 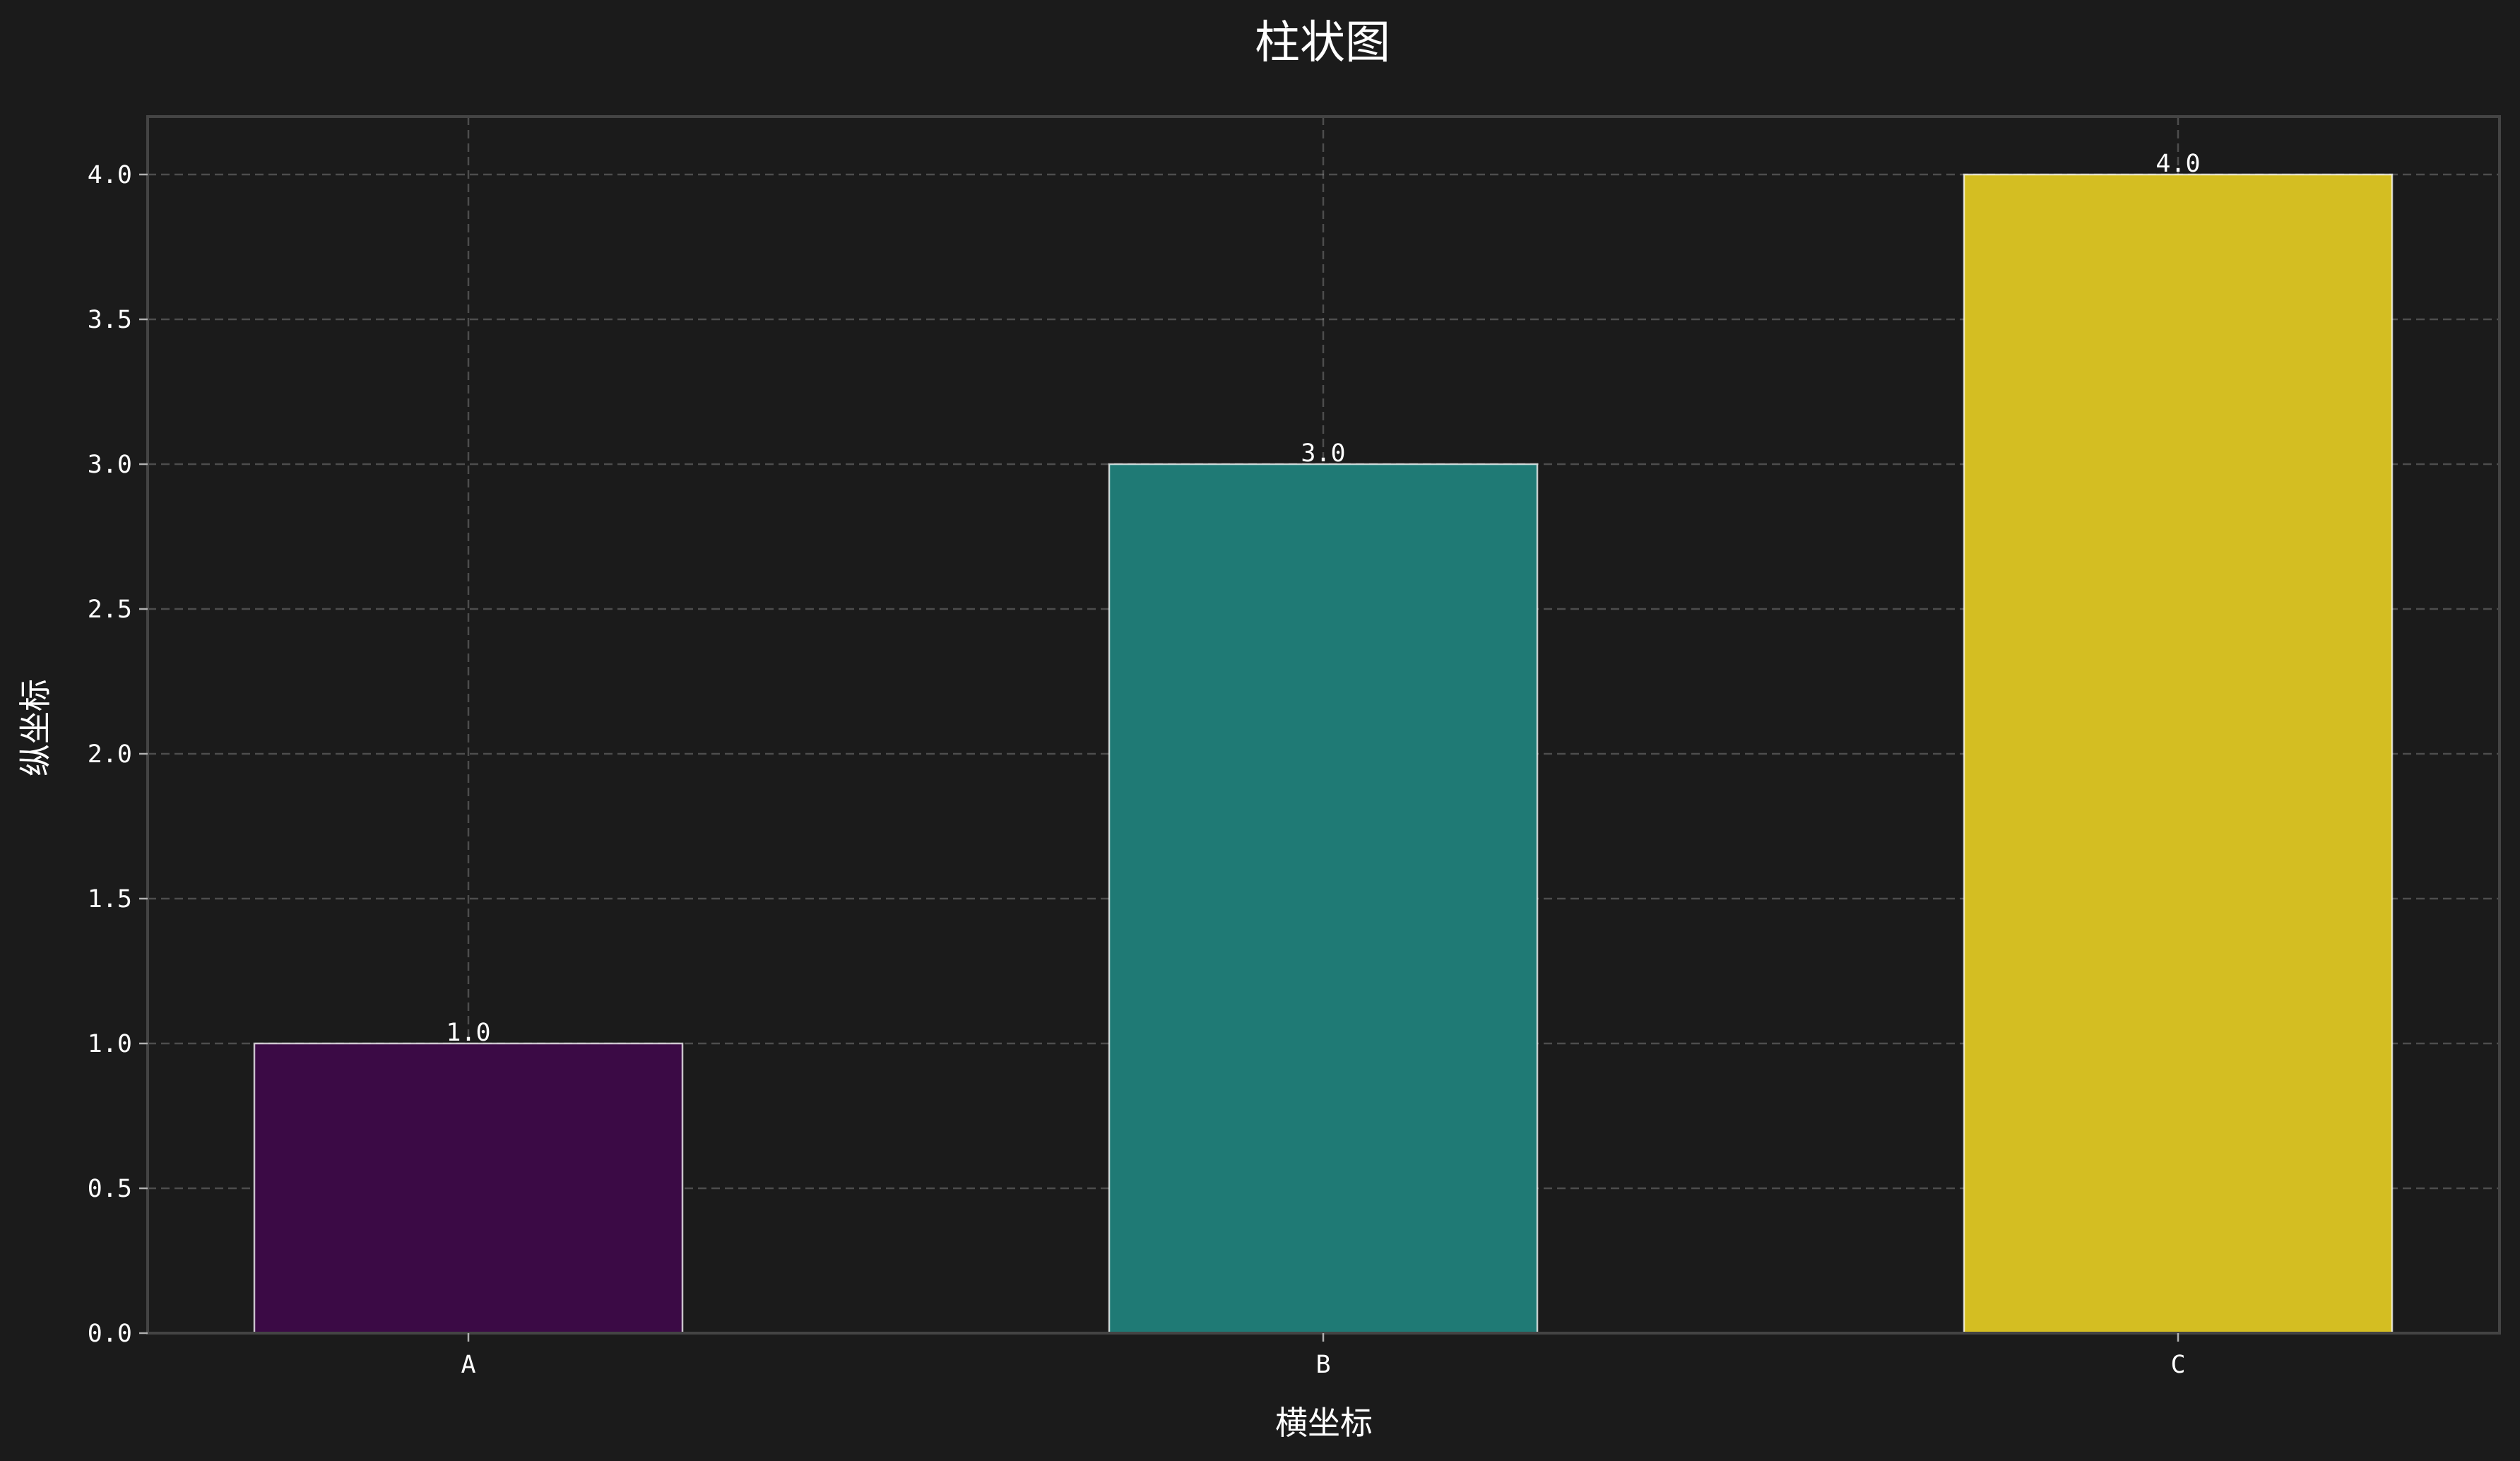 What do you see at coordinates (110, 754) in the screenshot?
I see `y-tick-label: 2.0` at bounding box center [110, 754].